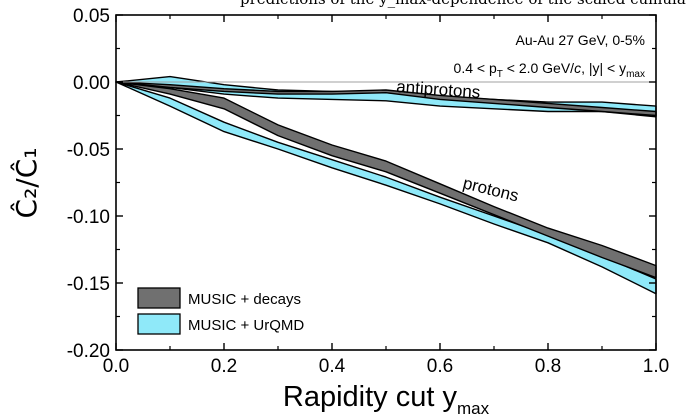 The width and height of the screenshot is (686, 418). I want to click on x-tick-label: 0.8, so click(548, 366).